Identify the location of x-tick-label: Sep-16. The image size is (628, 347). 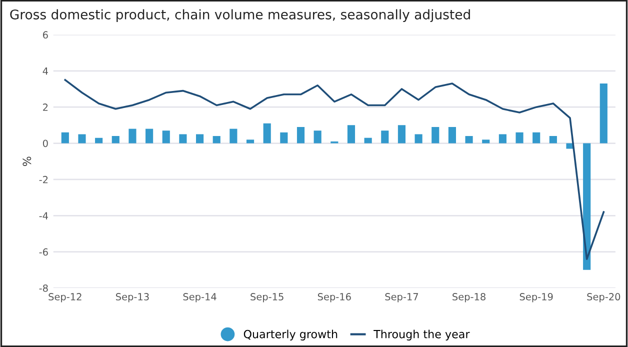
(334, 297).